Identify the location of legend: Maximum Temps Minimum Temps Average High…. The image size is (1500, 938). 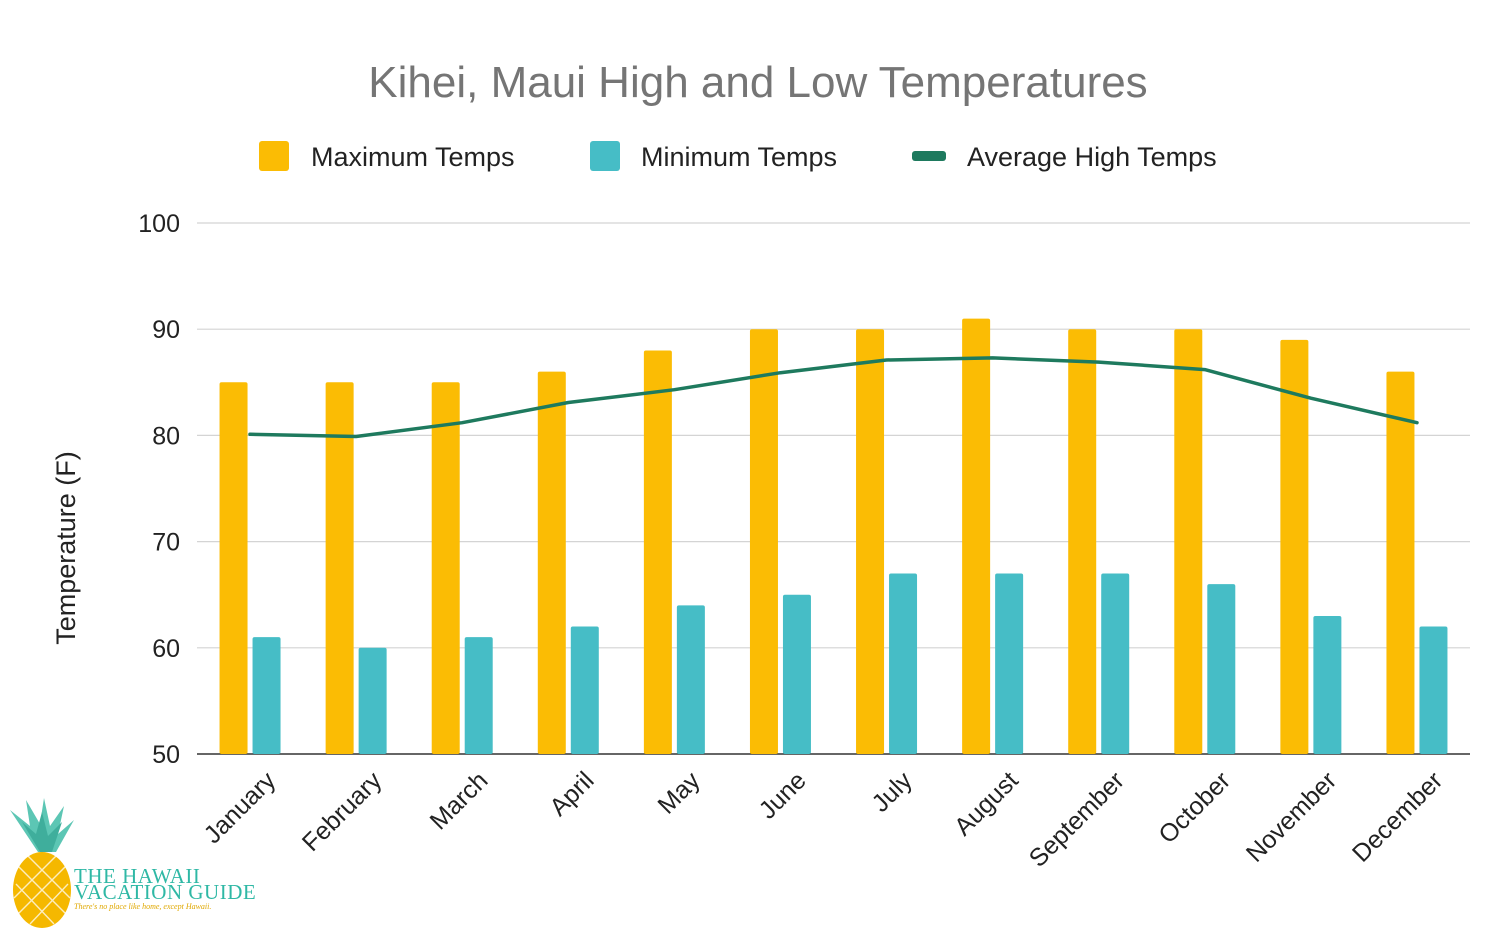
(738, 156).